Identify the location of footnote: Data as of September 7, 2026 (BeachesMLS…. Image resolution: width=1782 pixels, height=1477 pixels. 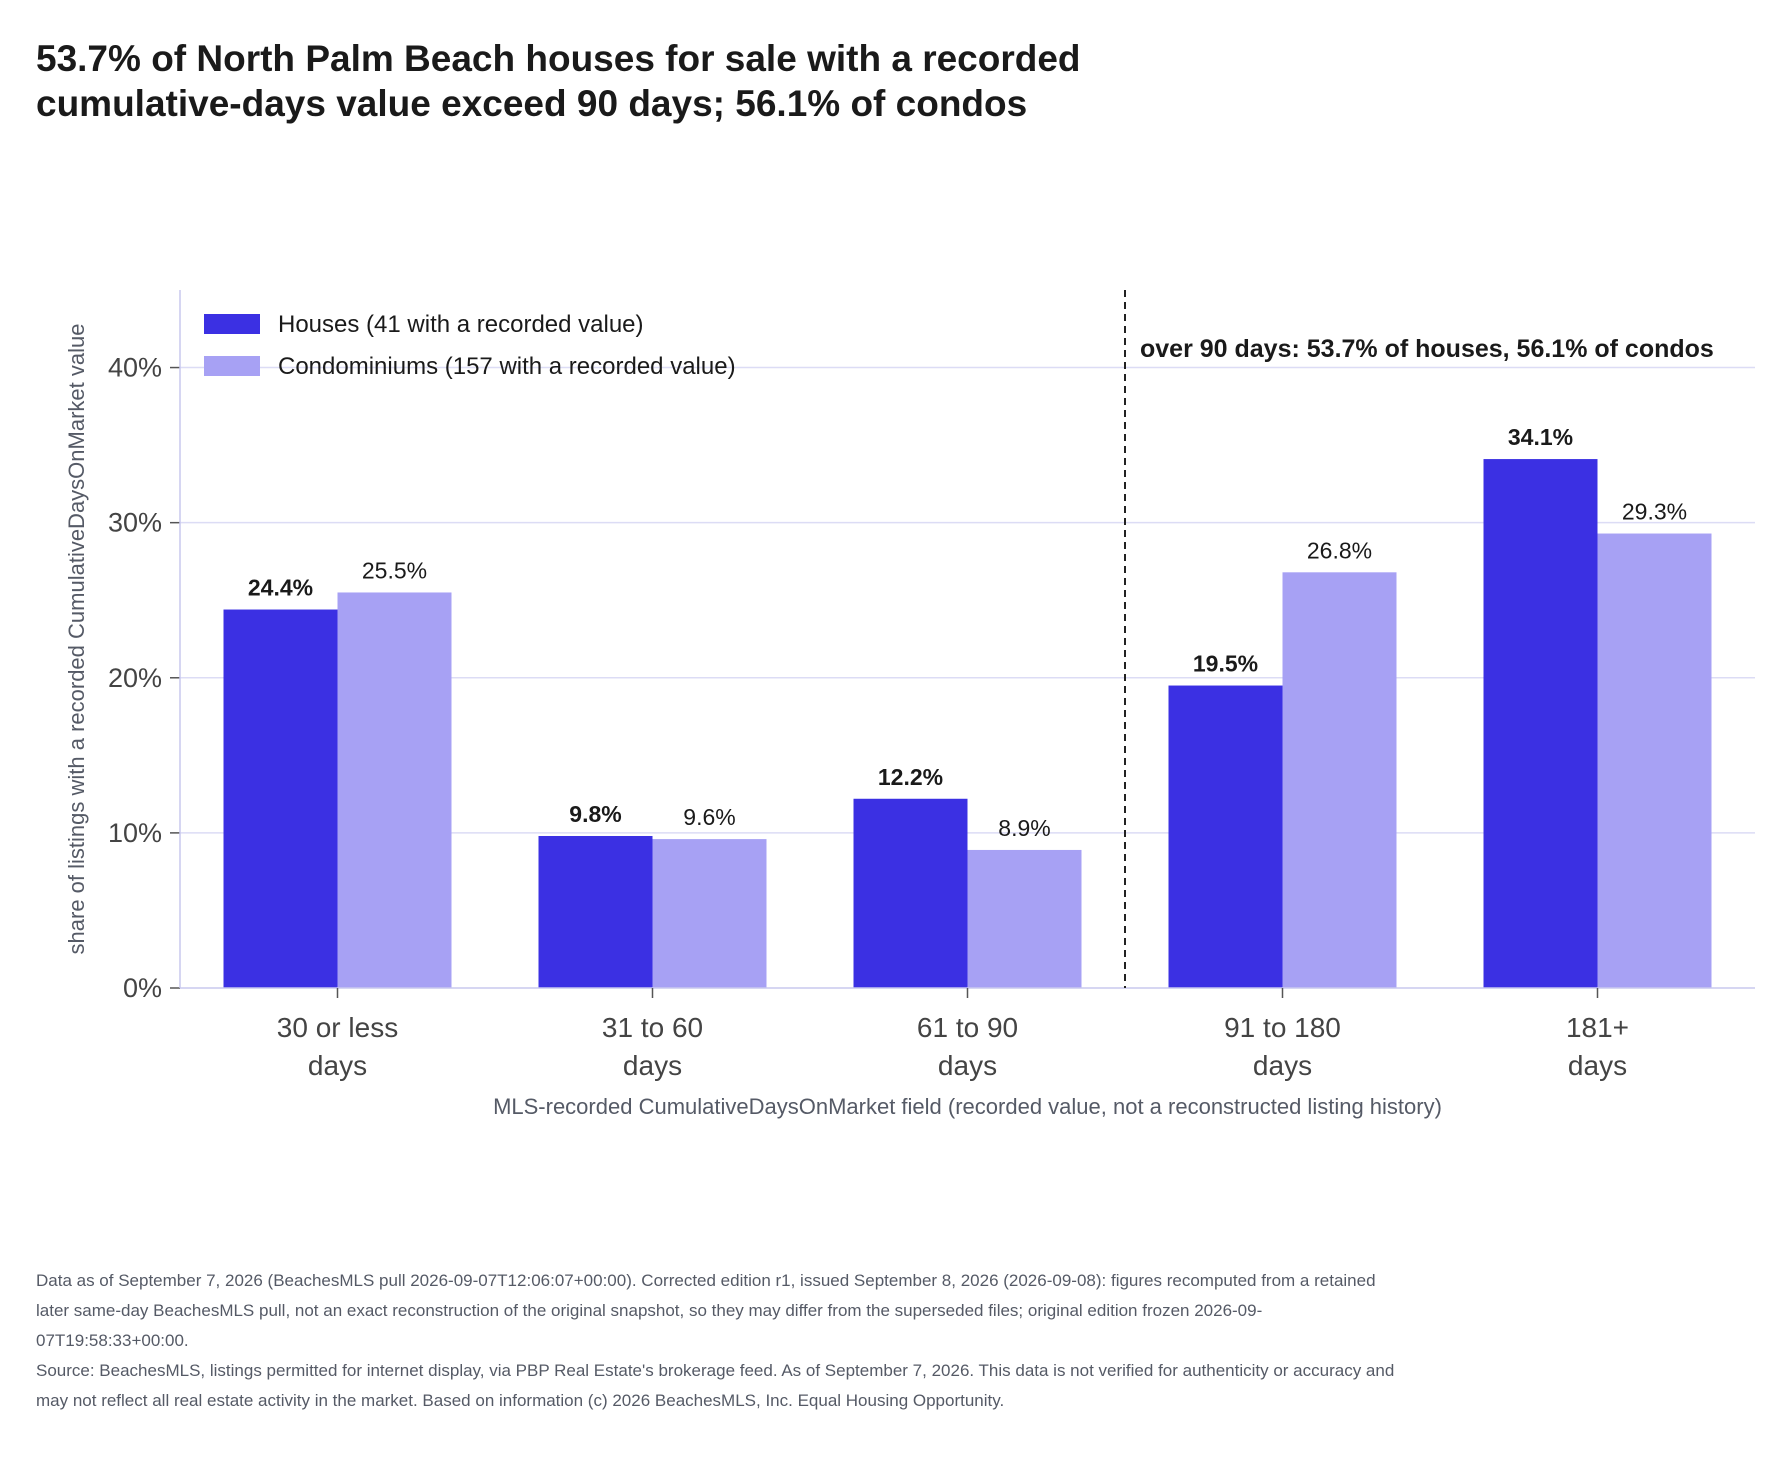
(721, 1341).